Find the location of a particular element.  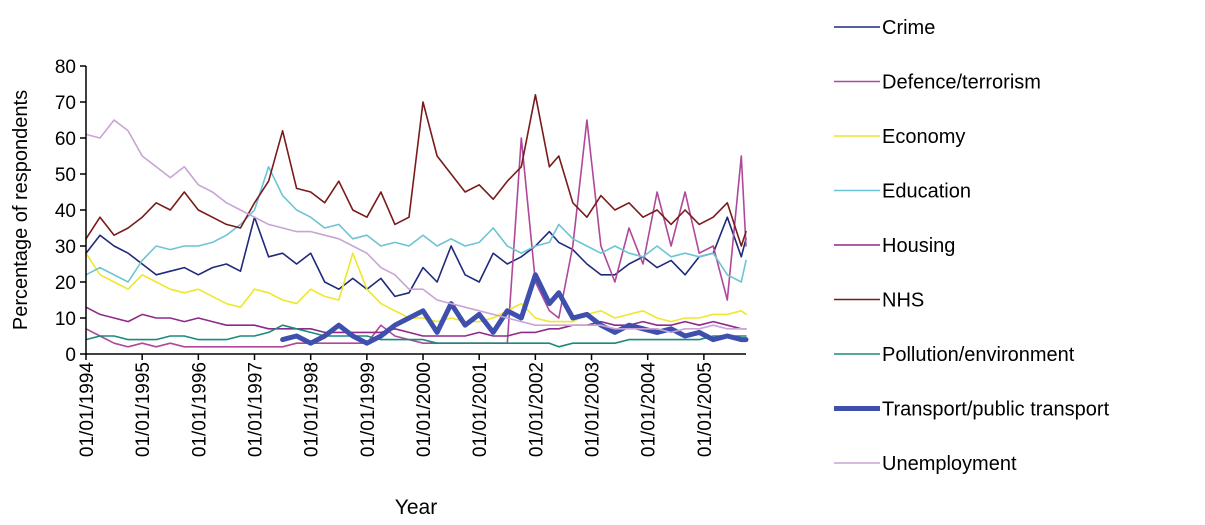

x-tick-label: 01/01/2003 is located at coordinates (593, 409).